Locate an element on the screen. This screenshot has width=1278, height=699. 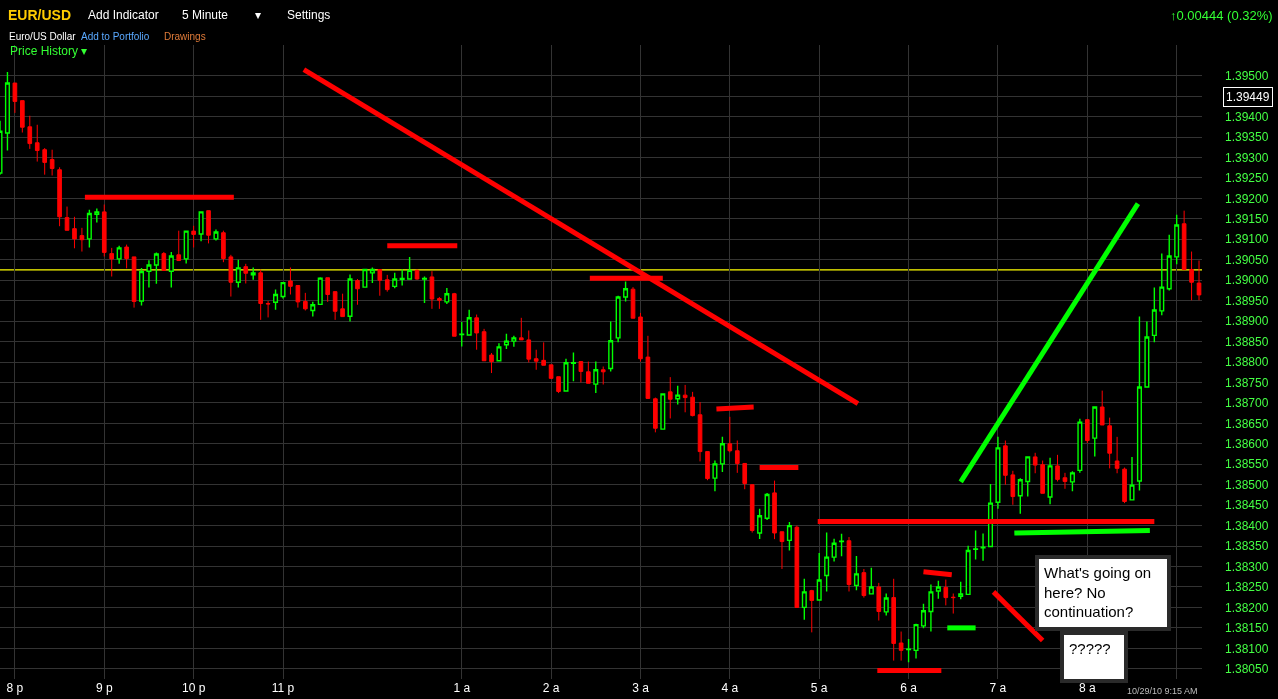
y-tick-label: 1.39000 is located at coordinates (1247, 280).